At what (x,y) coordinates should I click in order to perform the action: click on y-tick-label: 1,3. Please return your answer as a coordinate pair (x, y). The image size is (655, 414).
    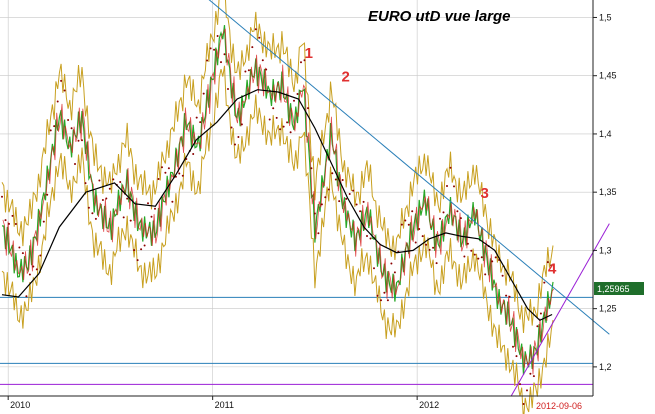
    Looking at the image, I should click on (605, 250).